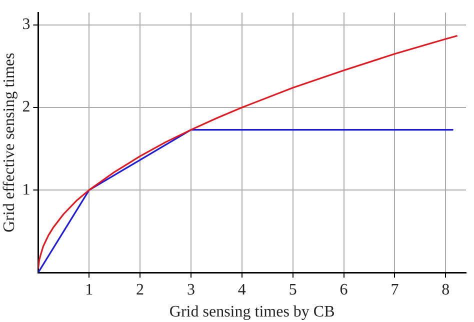 The image size is (474, 322). Describe the element at coordinates (446, 289) in the screenshot. I see `x-tick-label: 8` at that location.